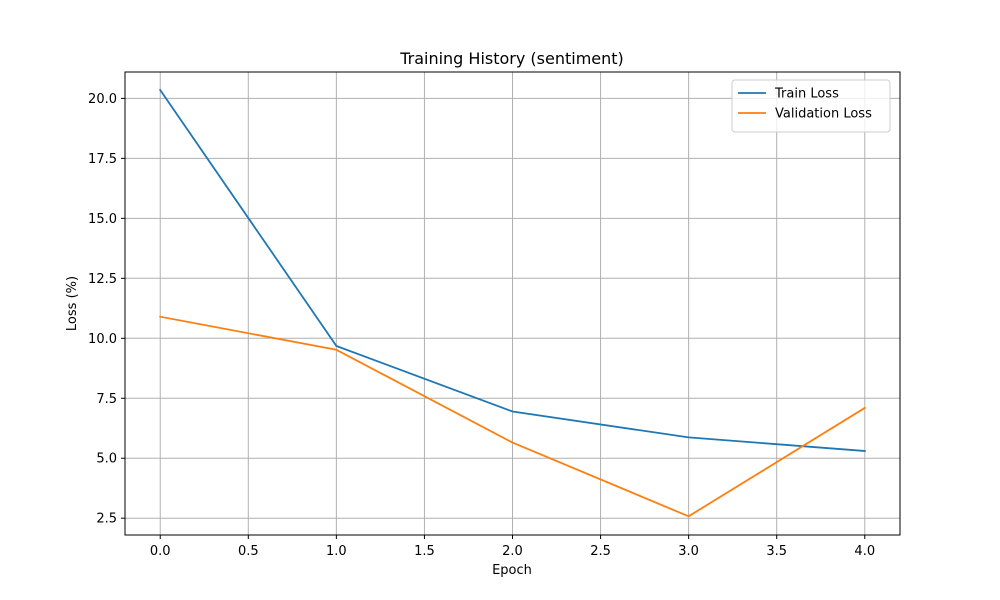 The image size is (1000, 600). I want to click on x-tick-label: 0.0, so click(160, 551).